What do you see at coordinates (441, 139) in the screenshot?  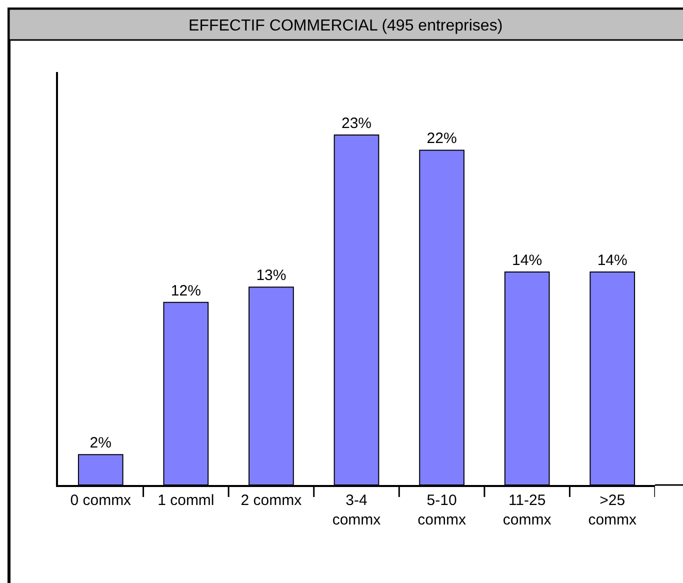 I see `data-label: 22%` at bounding box center [441, 139].